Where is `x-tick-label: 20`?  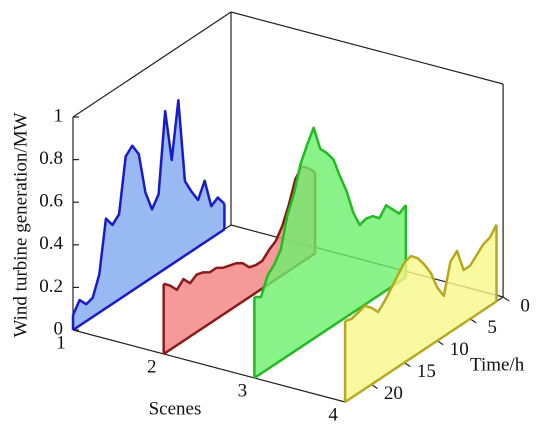 x-tick-label: 20 is located at coordinates (393, 393).